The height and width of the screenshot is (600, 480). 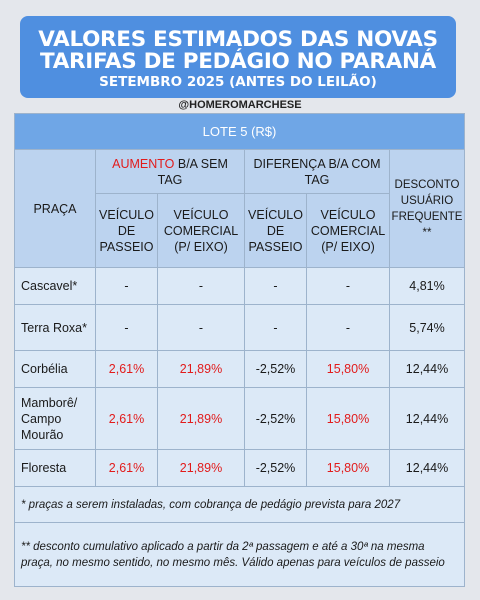 What do you see at coordinates (240, 105) in the screenshot?
I see `author-handle: @HOMEROMARCHESE` at bounding box center [240, 105].